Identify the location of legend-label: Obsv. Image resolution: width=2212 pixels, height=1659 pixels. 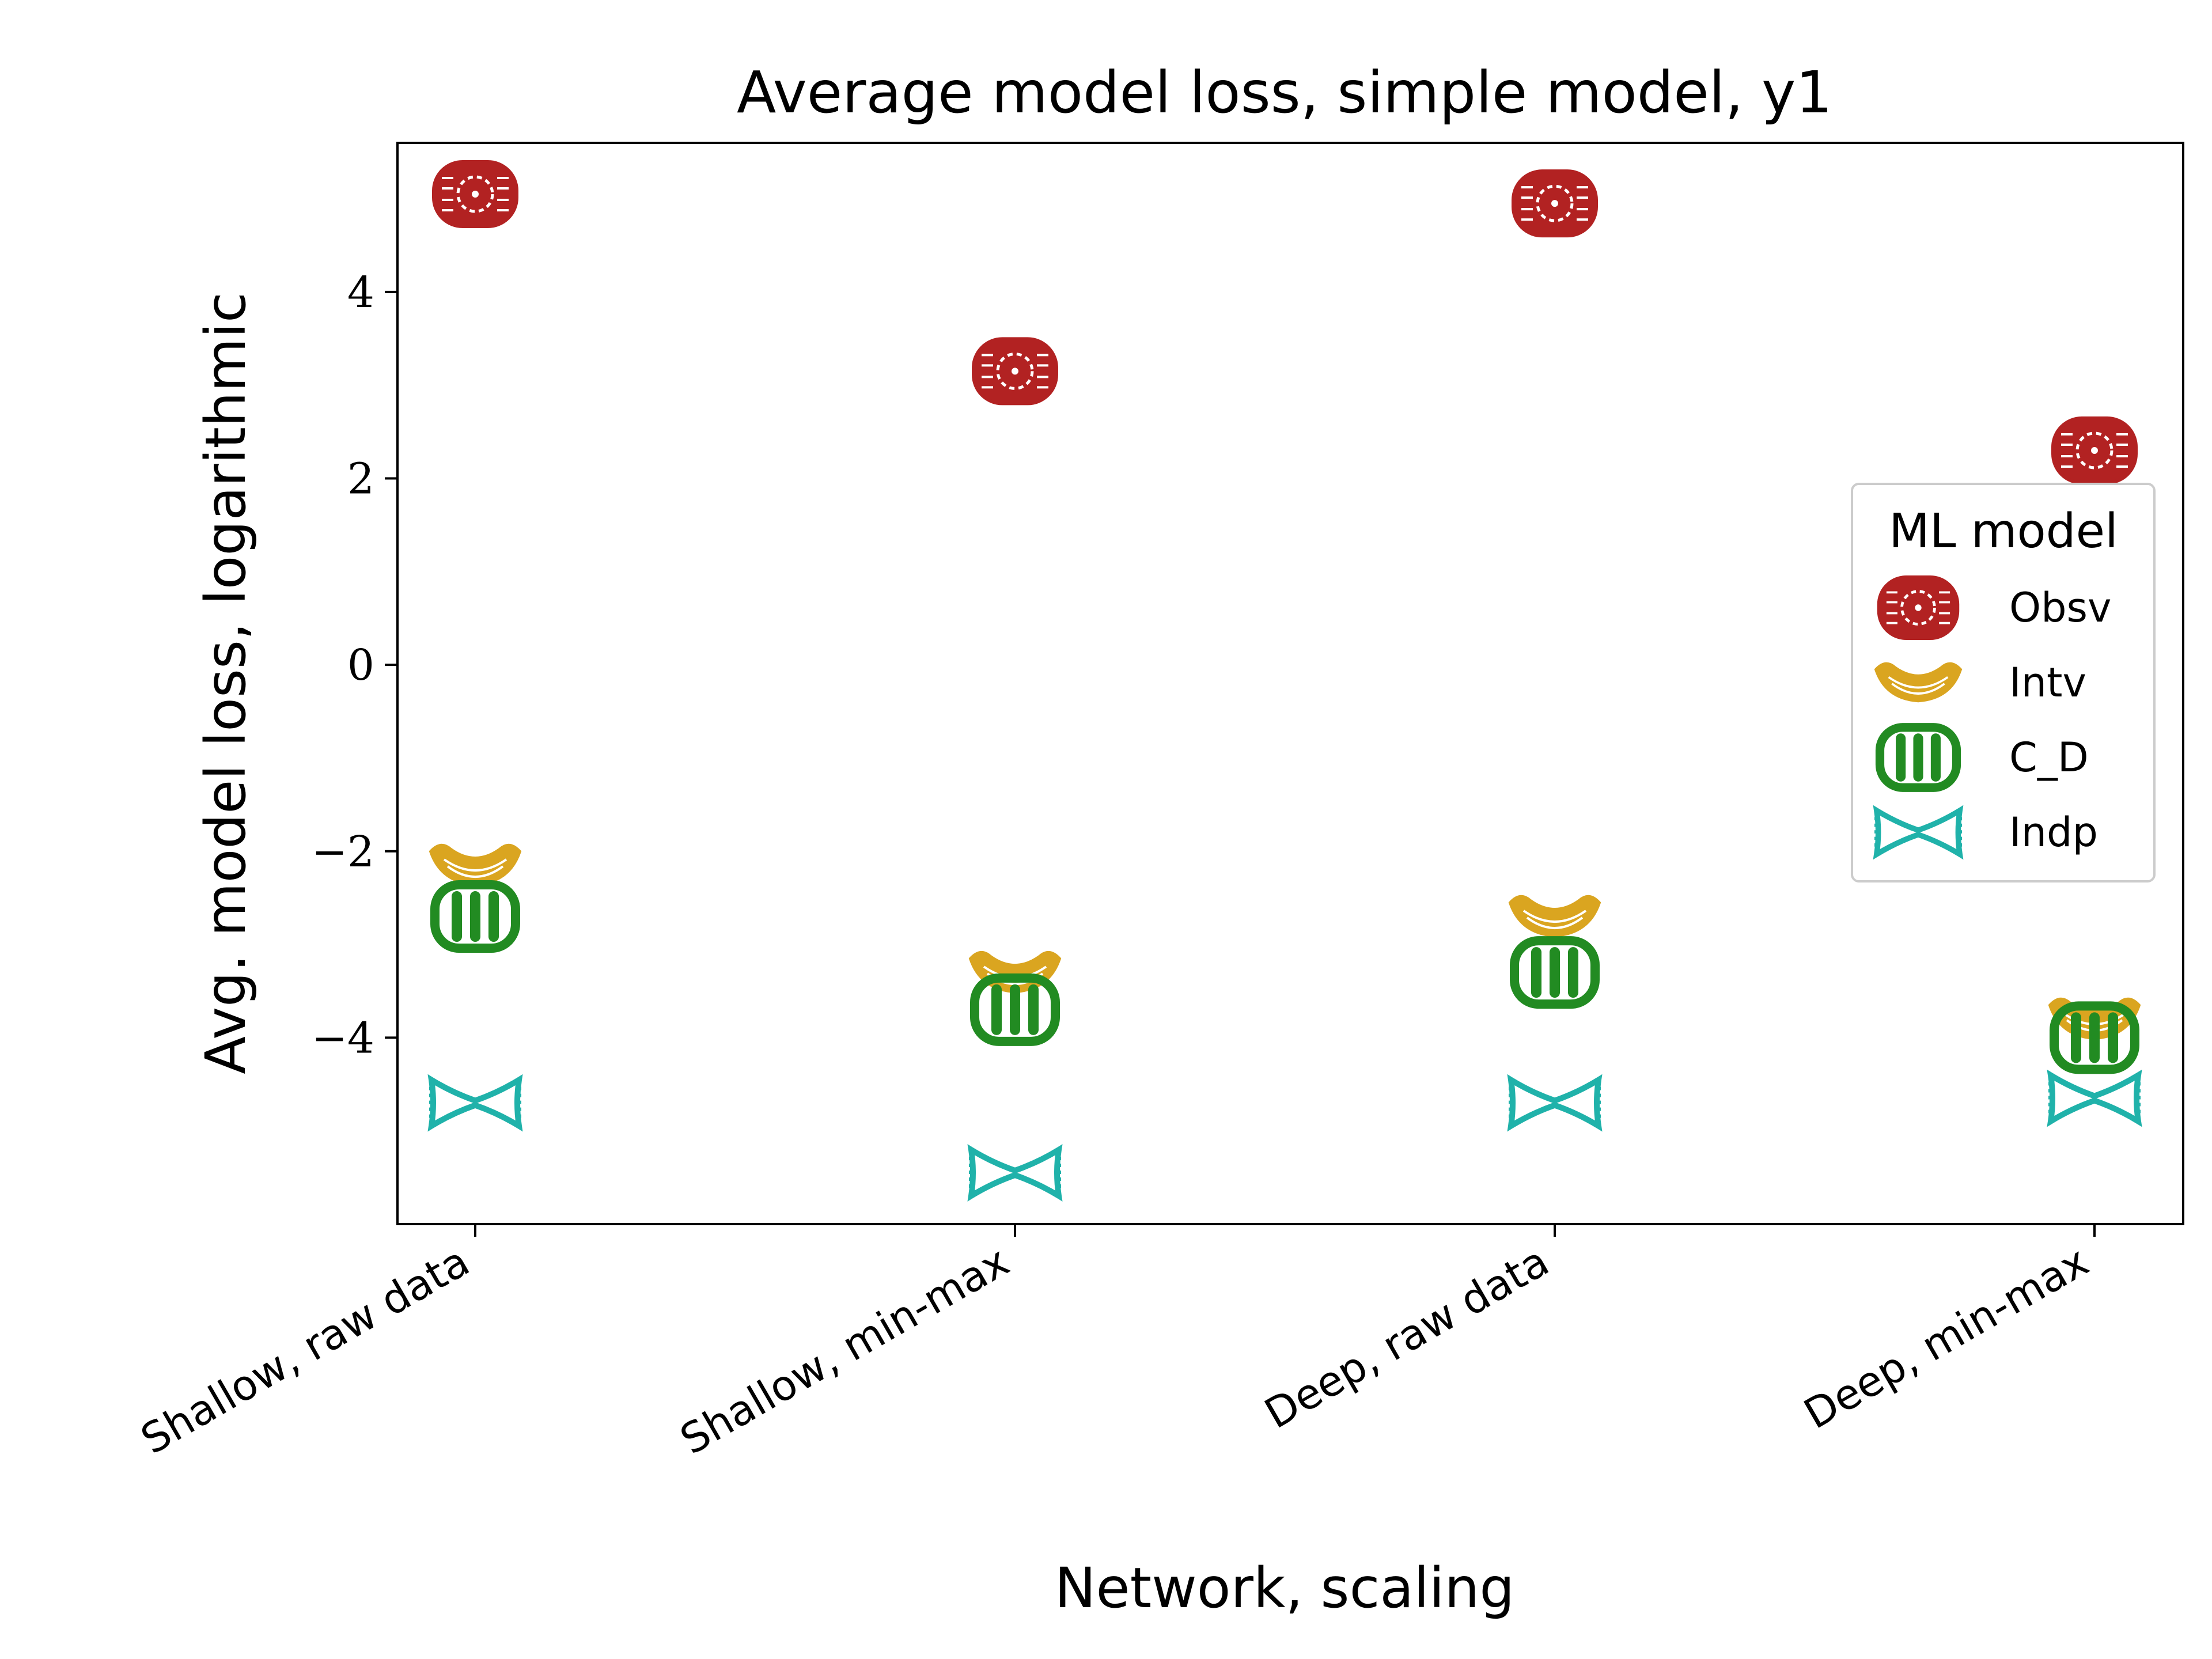
(2060, 607).